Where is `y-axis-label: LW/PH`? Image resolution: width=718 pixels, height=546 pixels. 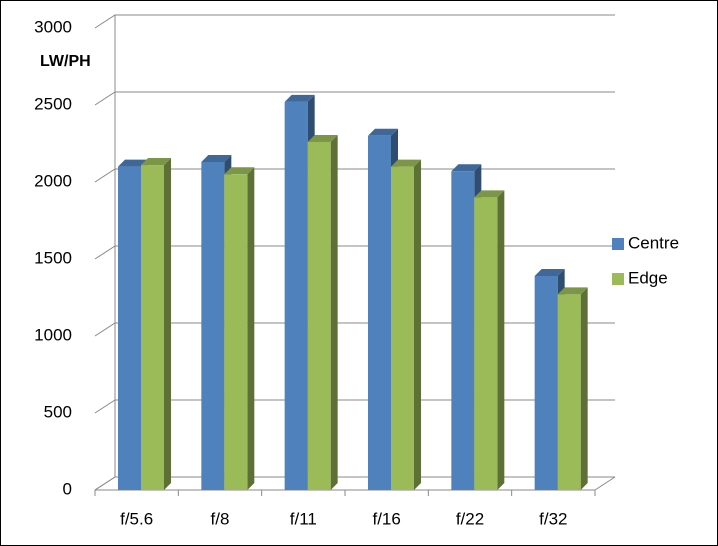 y-axis-label: LW/PH is located at coordinates (65, 61).